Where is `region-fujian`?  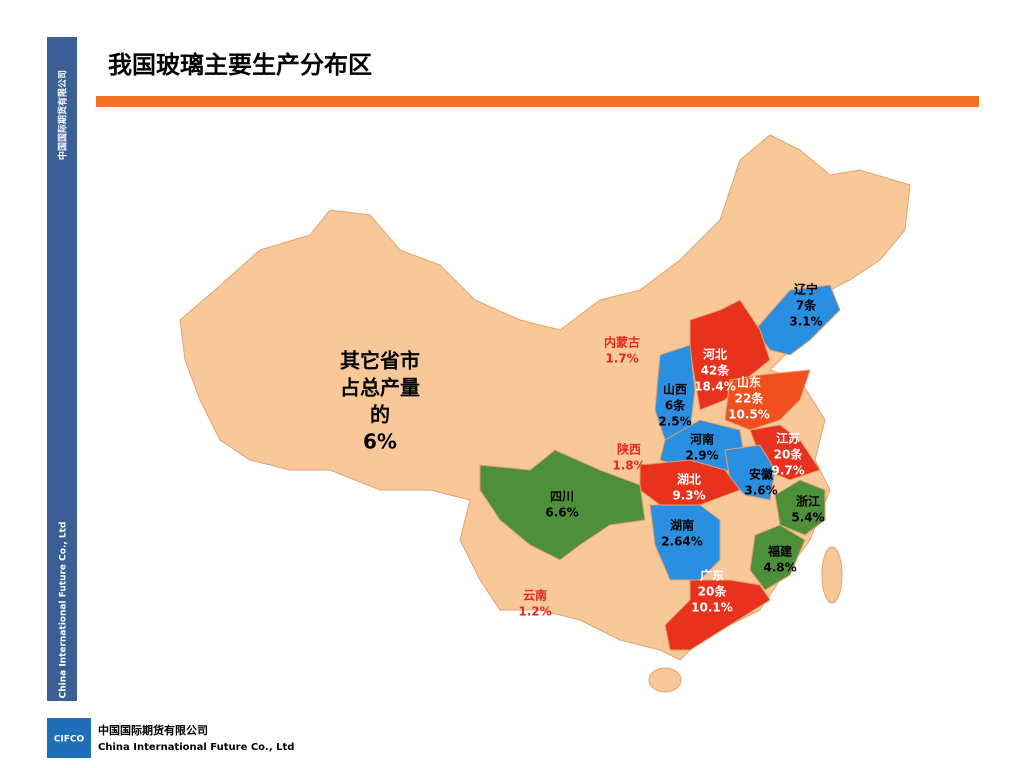 region-fujian is located at coordinates (777, 557).